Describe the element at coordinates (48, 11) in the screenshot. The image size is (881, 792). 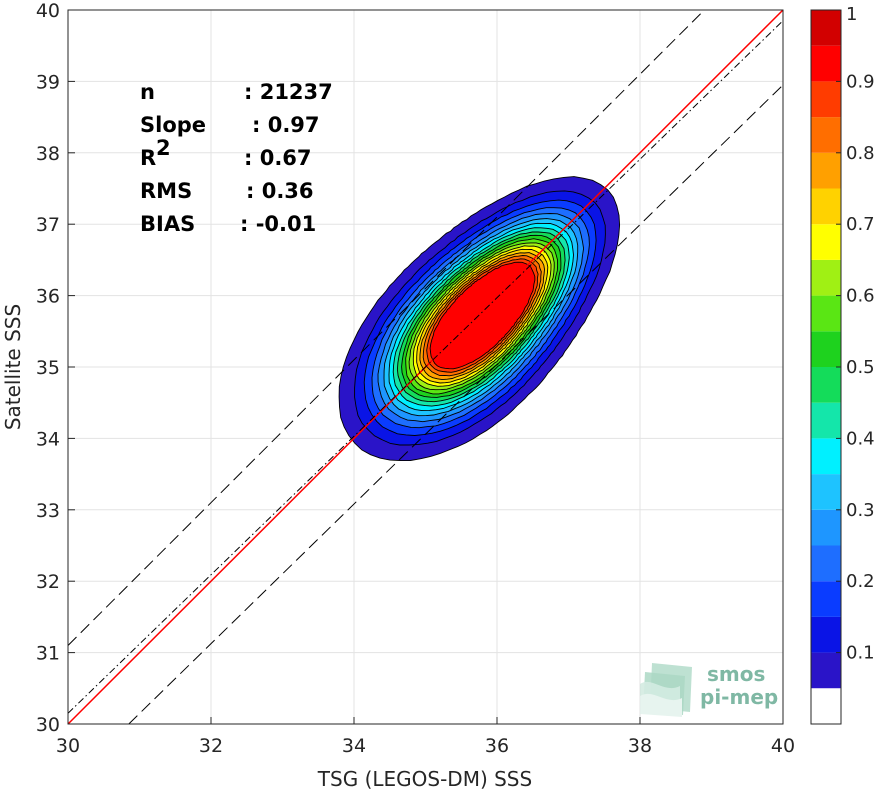
I see `y-tick-label: 40` at that location.